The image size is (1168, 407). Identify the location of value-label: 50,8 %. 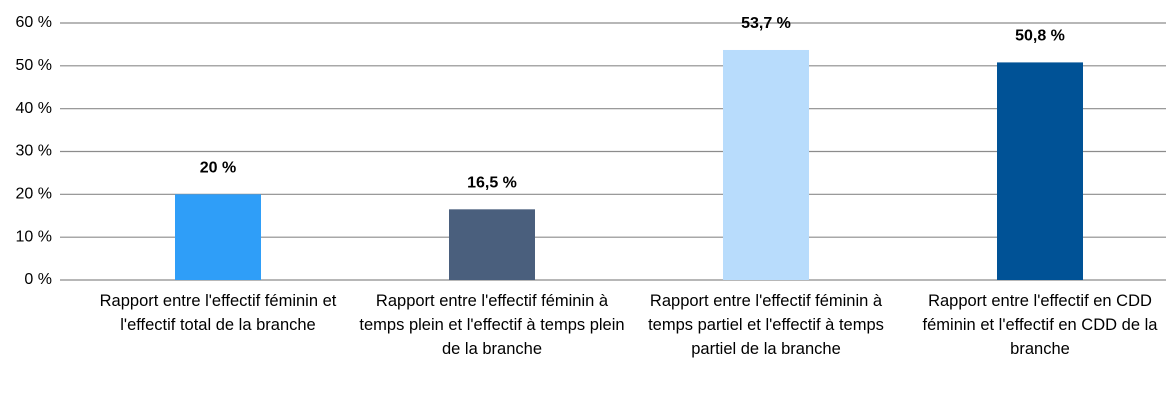
(1040, 36).